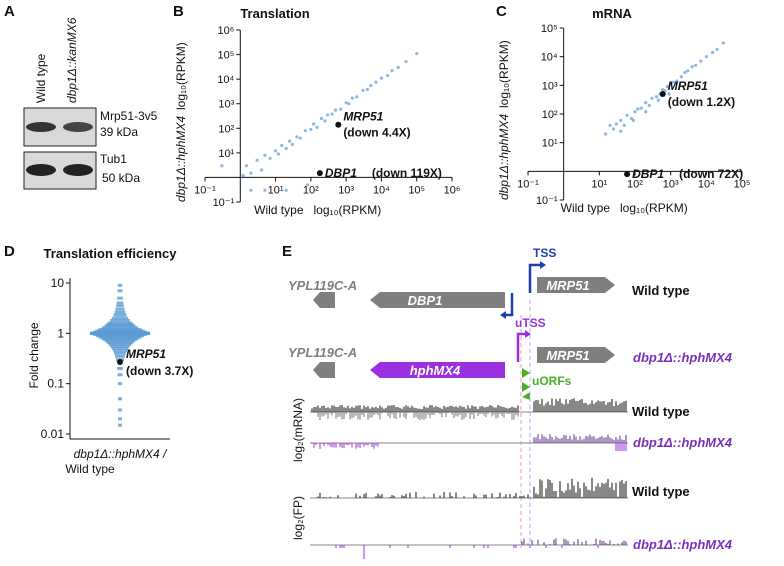 The width and height of the screenshot is (784, 566). Describe the element at coordinates (58, 283) in the screenshot. I see `y-tick-label: 10` at that location.